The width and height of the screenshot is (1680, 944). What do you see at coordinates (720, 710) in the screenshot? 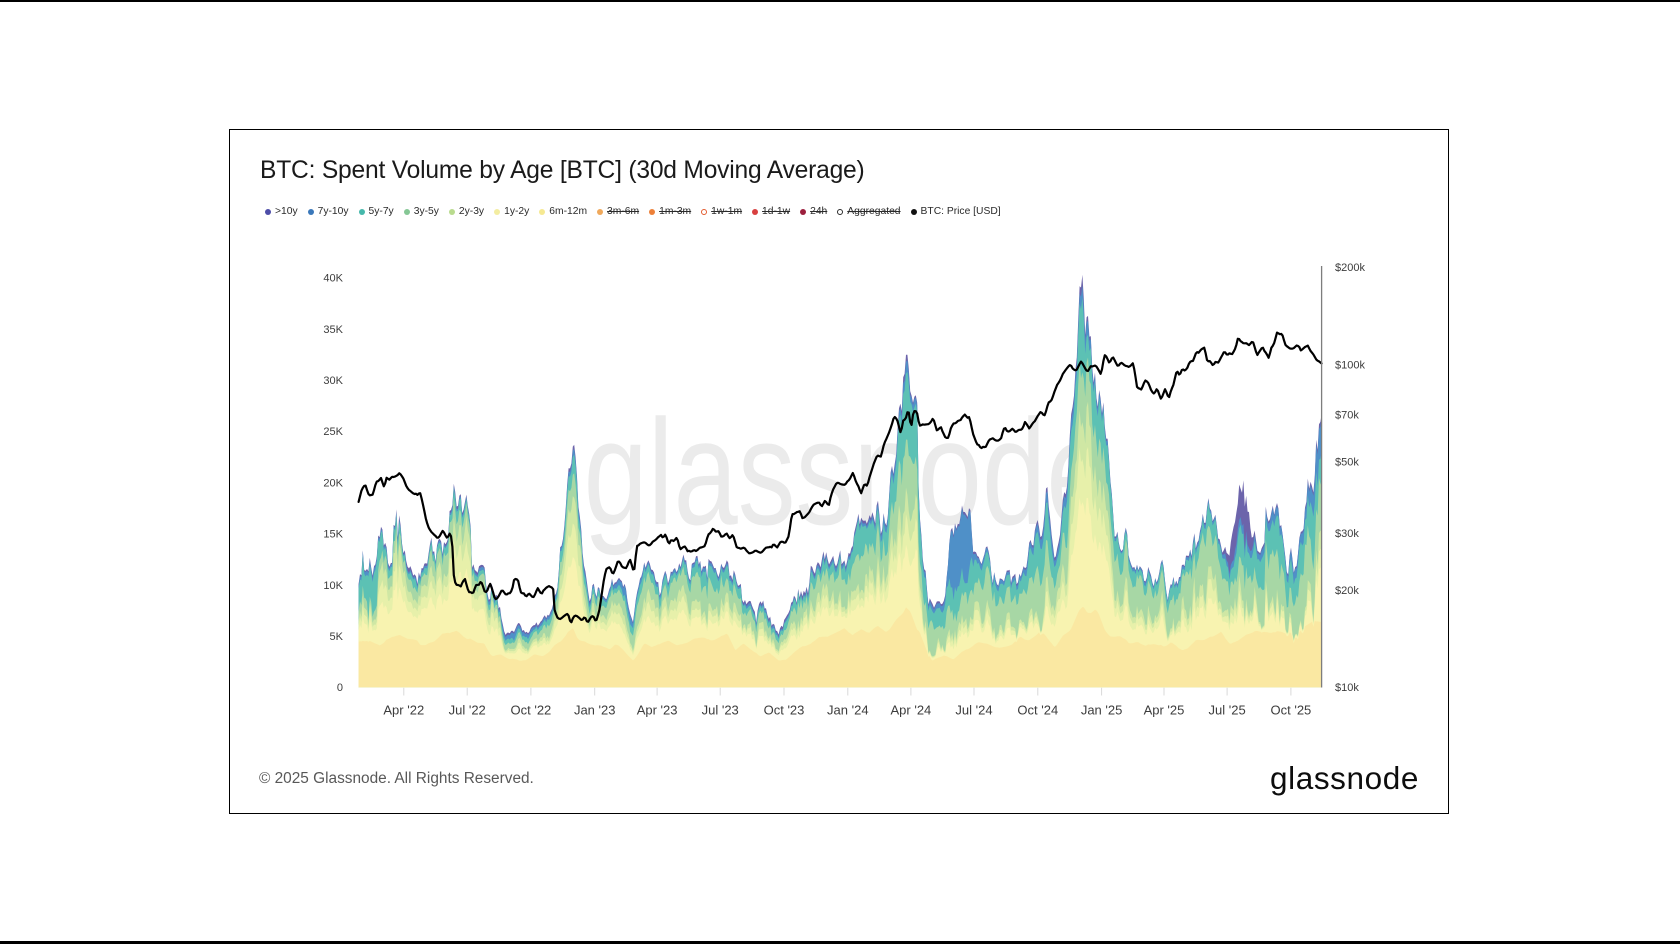
I see `svg-text: Jul '23` at bounding box center [720, 710].